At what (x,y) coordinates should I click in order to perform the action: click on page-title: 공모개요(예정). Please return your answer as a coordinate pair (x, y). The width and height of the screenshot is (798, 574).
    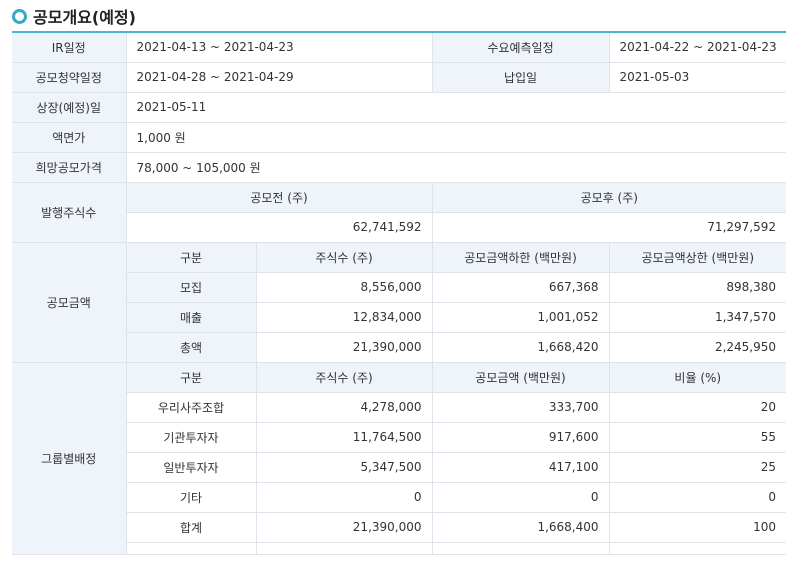
    Looking at the image, I should click on (84, 17).